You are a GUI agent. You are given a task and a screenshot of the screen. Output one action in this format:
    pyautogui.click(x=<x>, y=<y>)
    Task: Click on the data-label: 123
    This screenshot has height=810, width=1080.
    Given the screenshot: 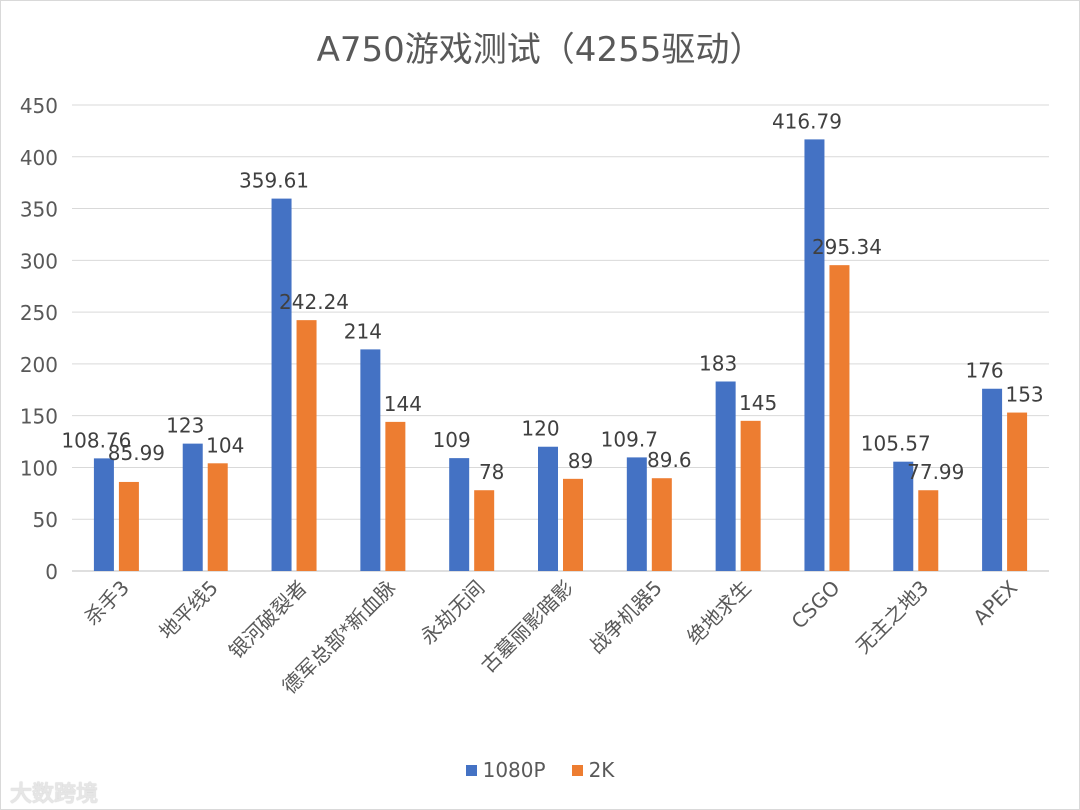 What is the action you would take?
    pyautogui.click(x=185, y=426)
    